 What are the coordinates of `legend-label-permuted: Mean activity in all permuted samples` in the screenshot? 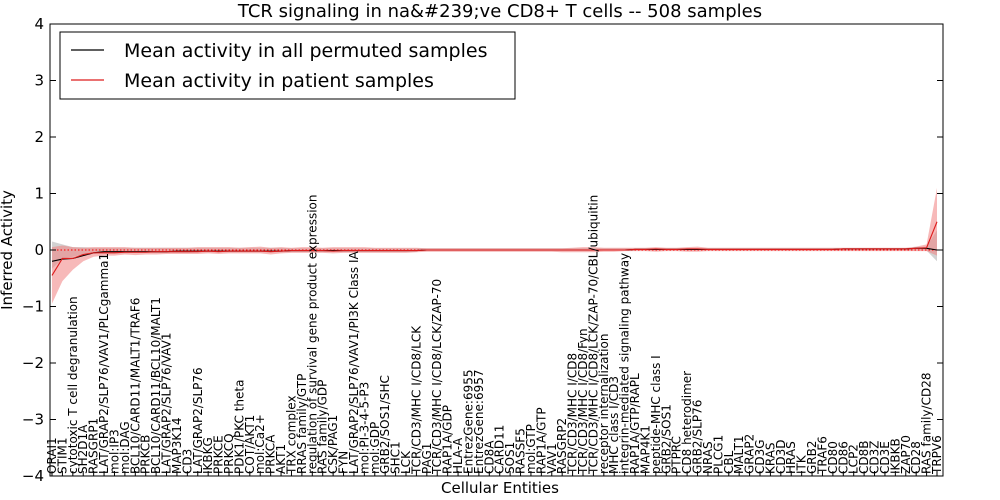 It's located at (305, 51).